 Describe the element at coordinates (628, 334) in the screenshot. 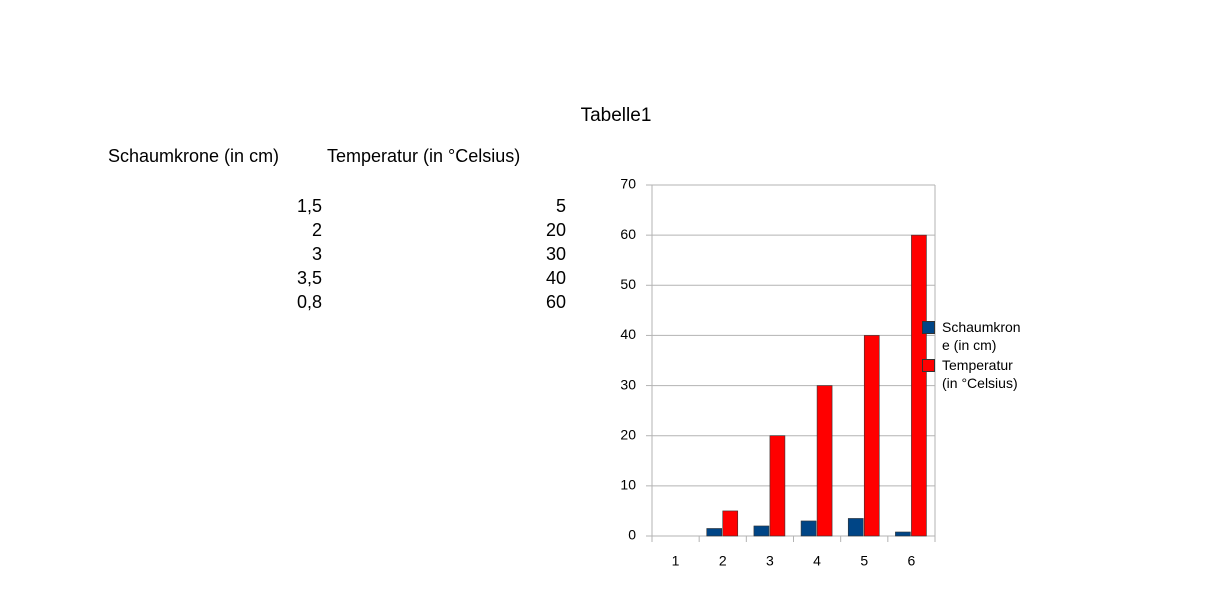

I see `y-tick-label: 40` at that location.